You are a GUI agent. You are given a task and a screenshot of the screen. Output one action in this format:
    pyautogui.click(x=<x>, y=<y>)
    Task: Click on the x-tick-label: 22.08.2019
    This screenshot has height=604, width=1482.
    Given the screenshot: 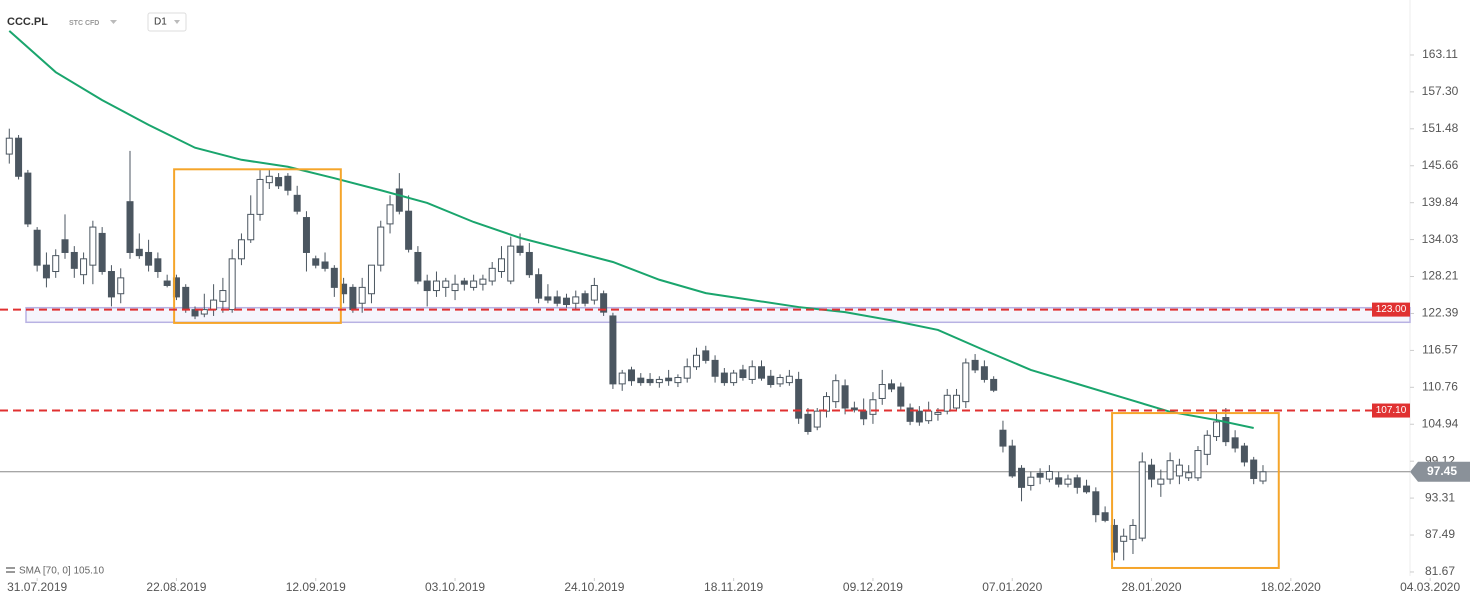 What is the action you would take?
    pyautogui.click(x=176, y=587)
    